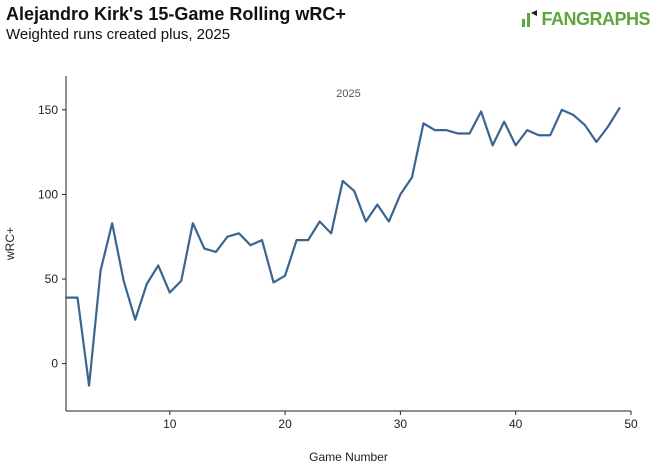 The height and width of the screenshot is (466, 658). What do you see at coordinates (631, 424) in the screenshot?
I see `x-tick-label: 50` at bounding box center [631, 424].